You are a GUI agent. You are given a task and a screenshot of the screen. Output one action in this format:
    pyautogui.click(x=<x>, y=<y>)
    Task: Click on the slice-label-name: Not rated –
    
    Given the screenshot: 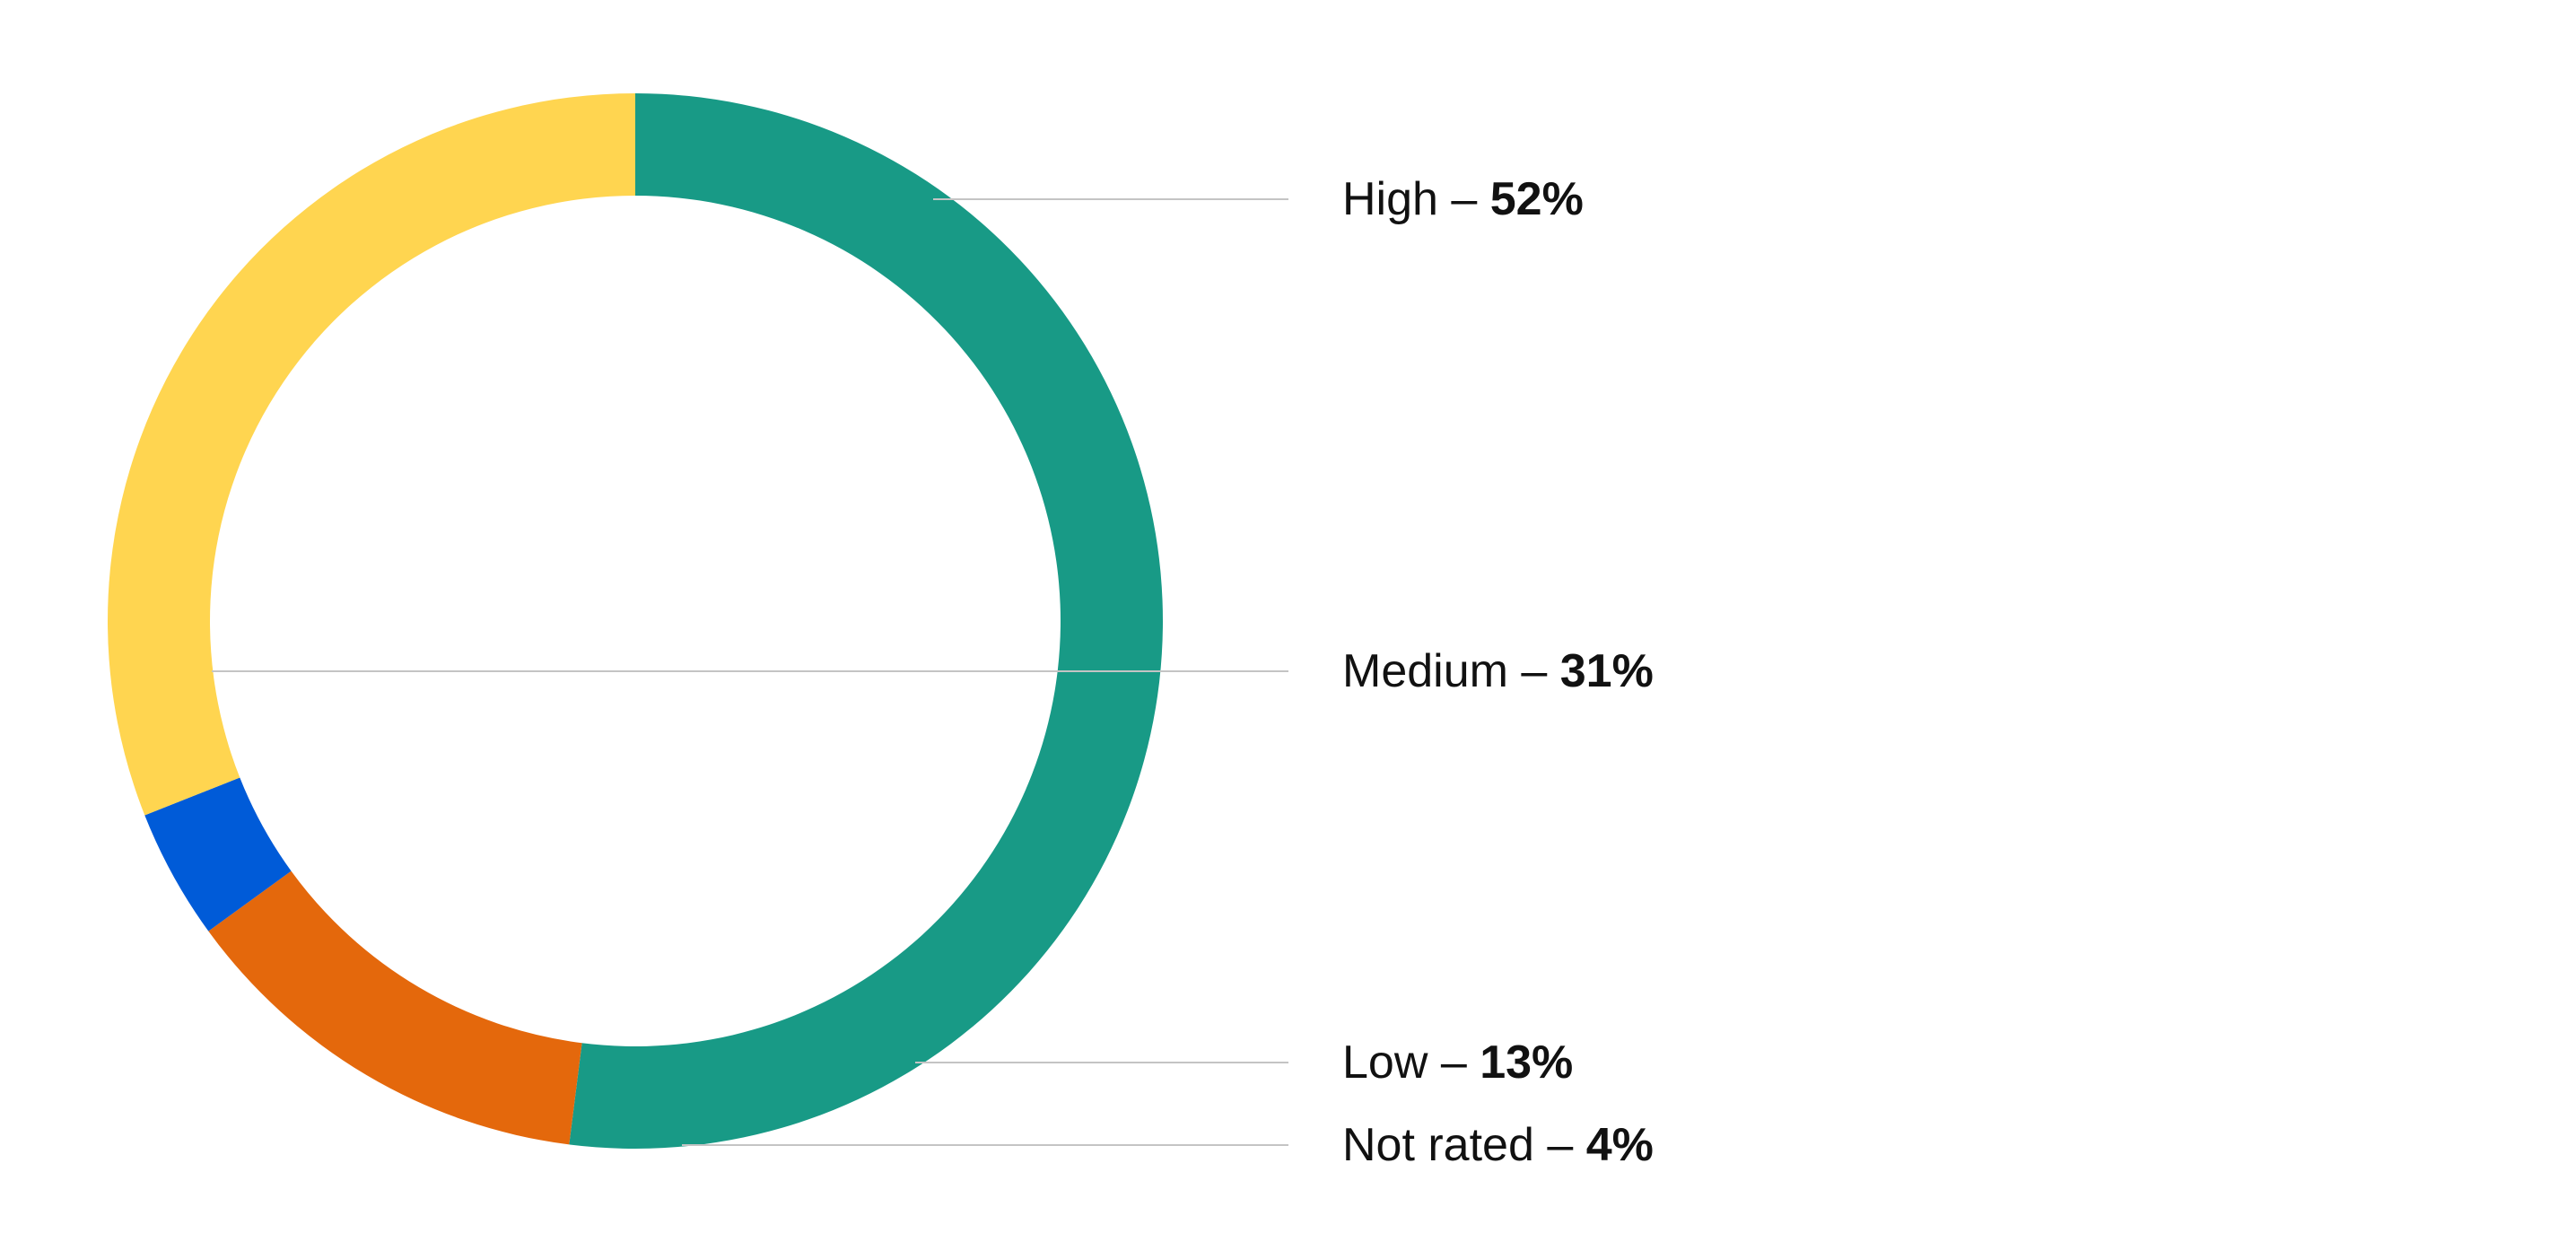 What is the action you would take?
    pyautogui.click(x=1464, y=1145)
    